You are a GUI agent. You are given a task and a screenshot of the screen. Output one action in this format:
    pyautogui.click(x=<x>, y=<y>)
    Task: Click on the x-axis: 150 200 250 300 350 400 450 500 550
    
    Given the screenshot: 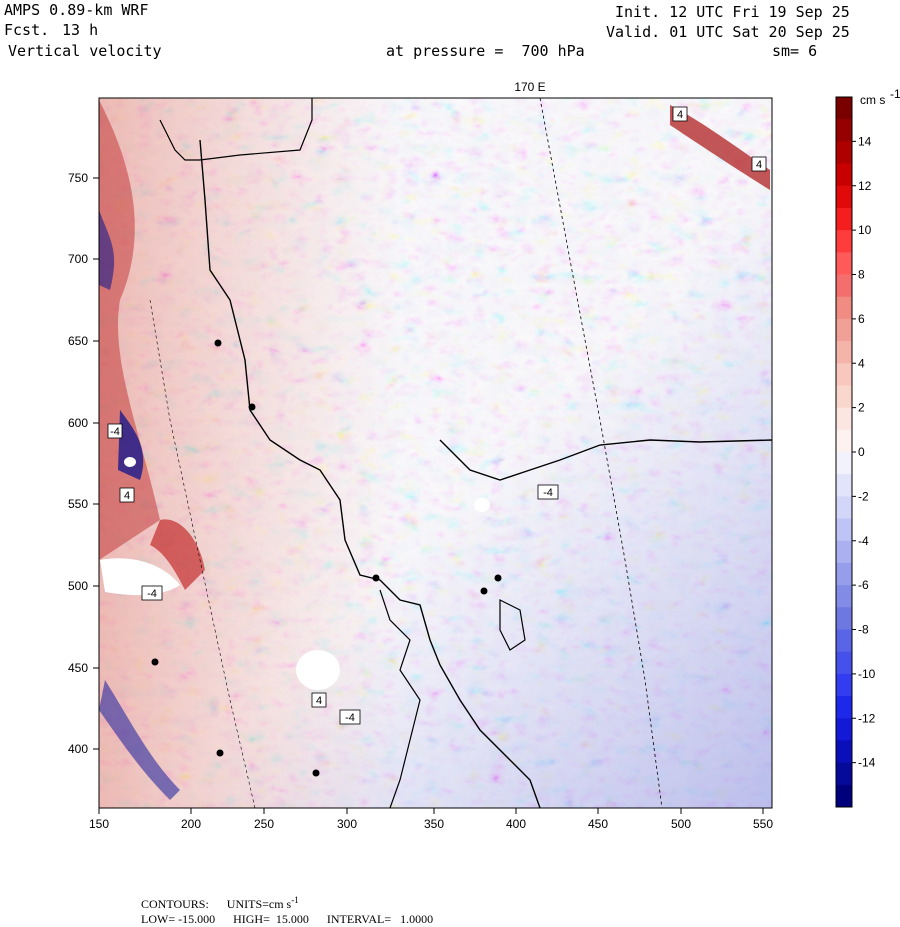 What is the action you would take?
    pyautogui.click(x=431, y=819)
    